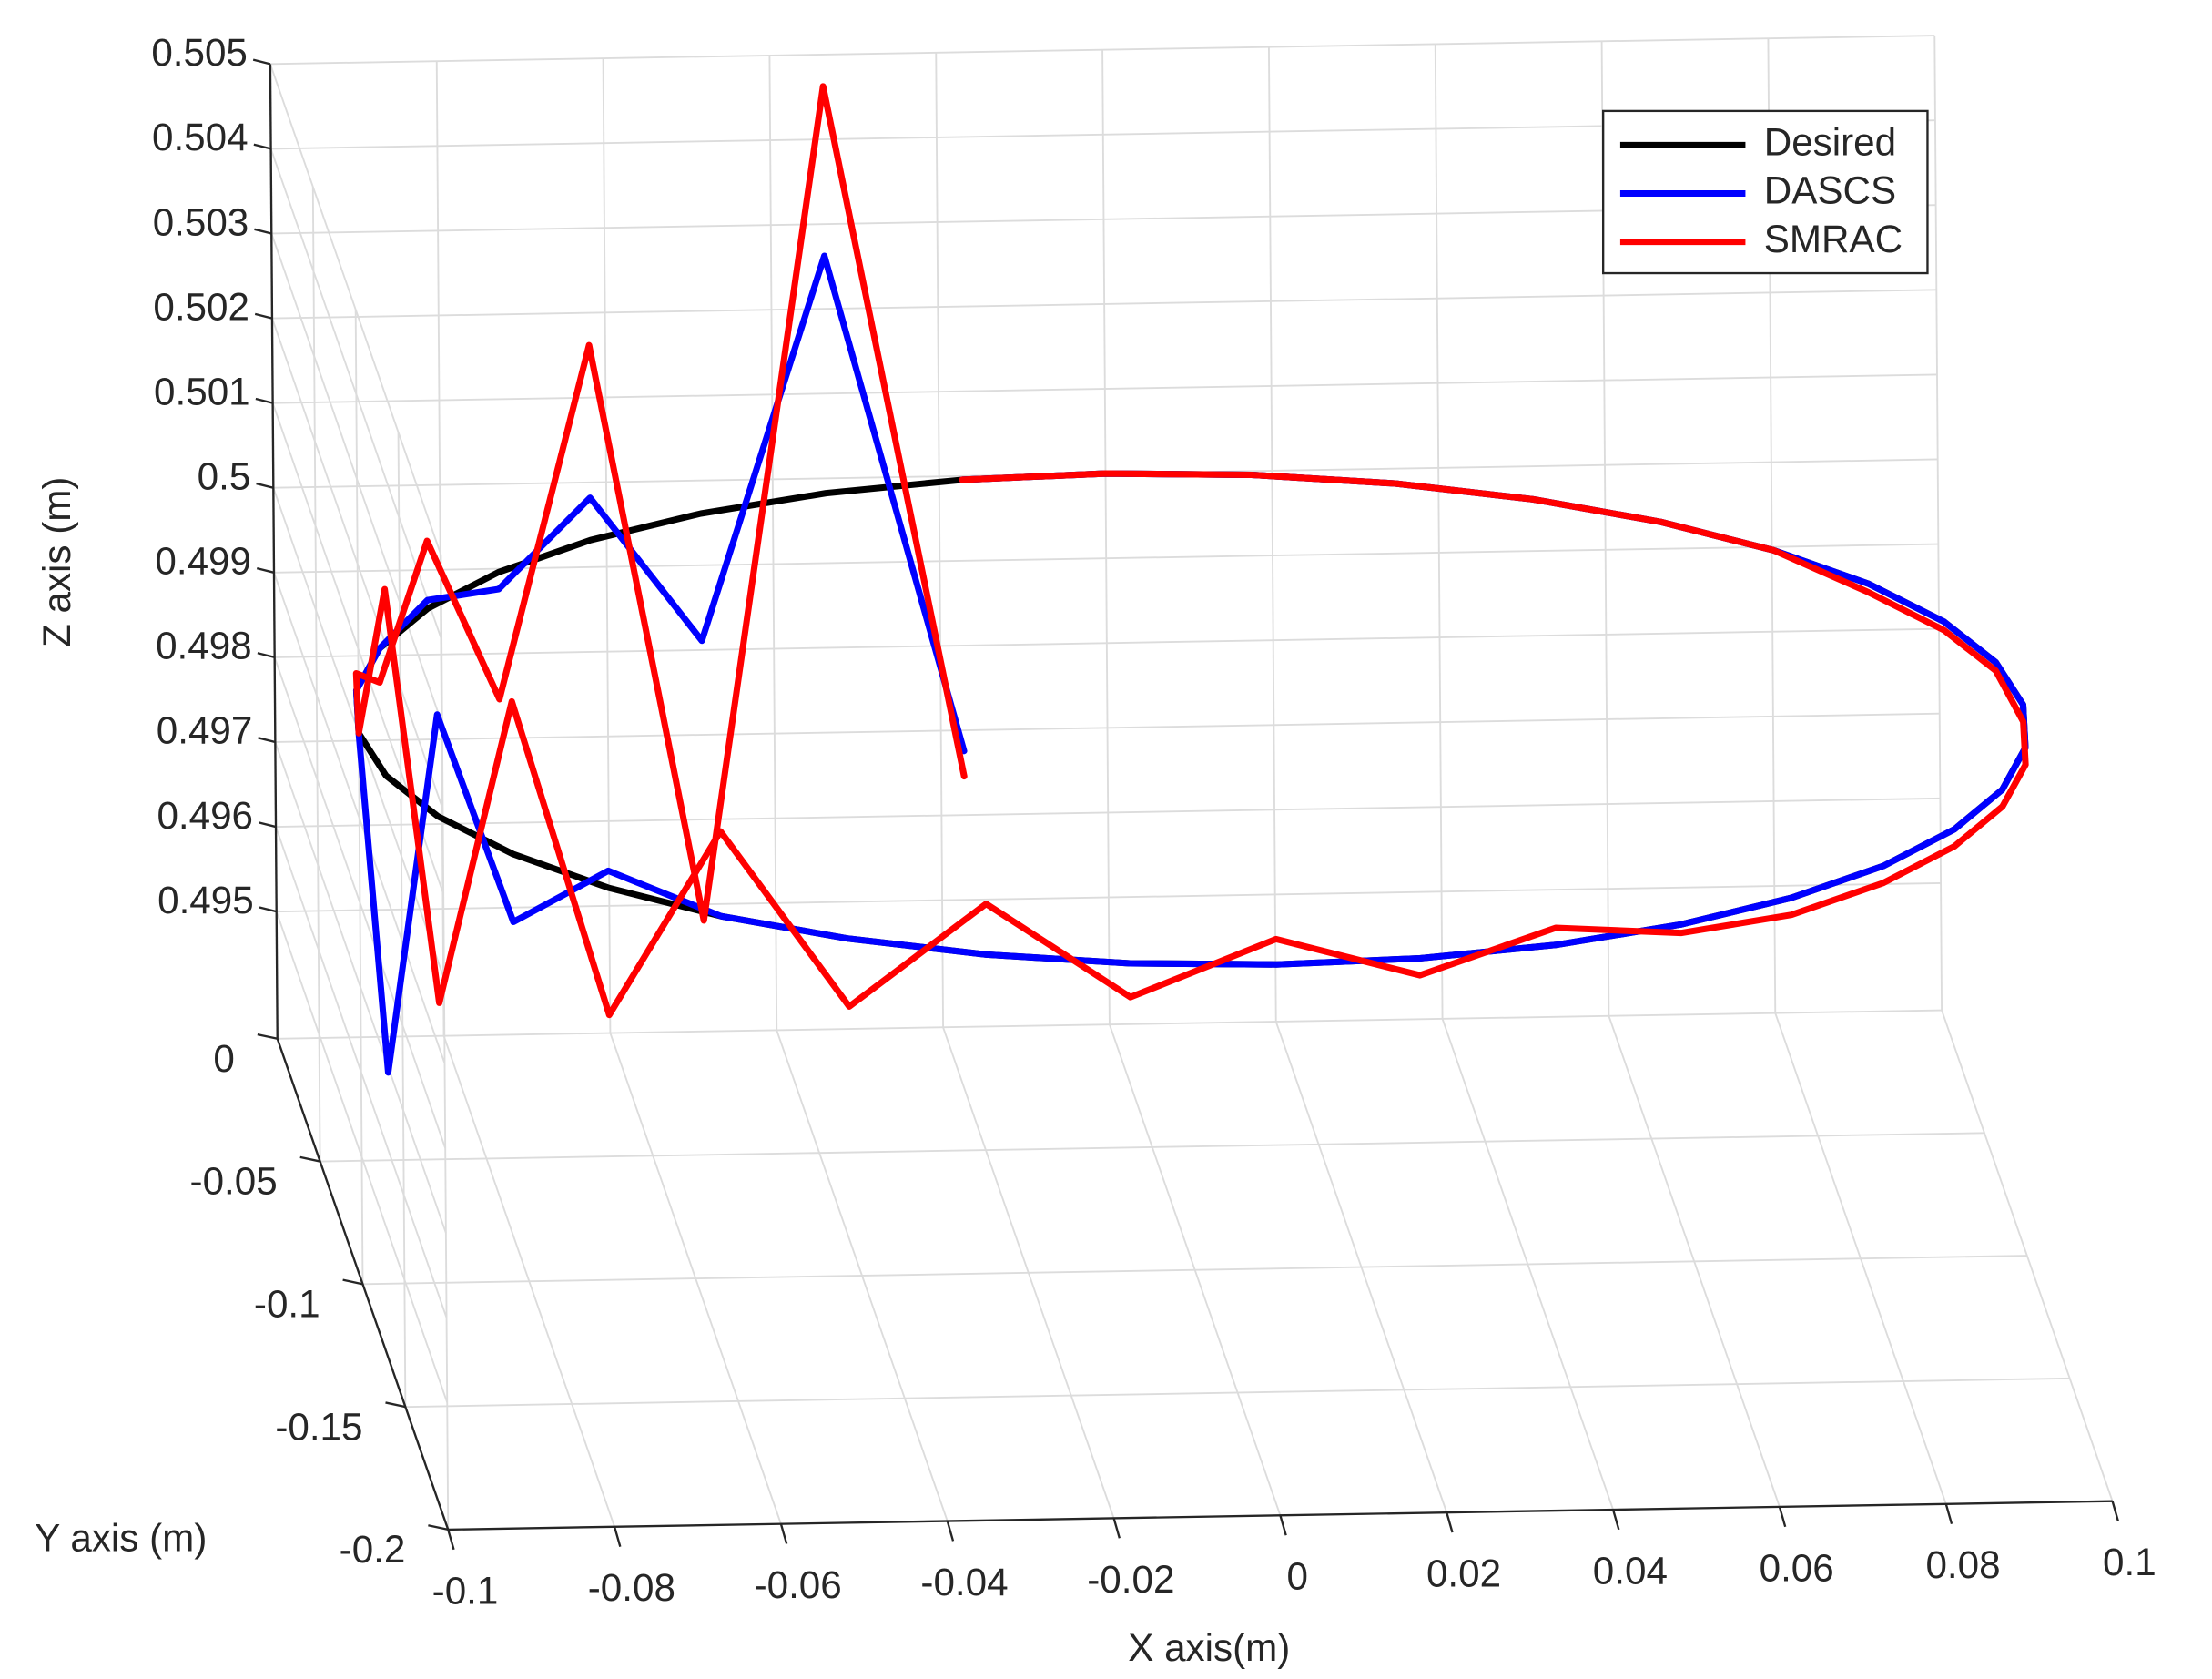 This screenshot has height=1679, width=2212. Describe the element at coordinates (274, 551) in the screenshot. I see `z-axis-line` at that location.